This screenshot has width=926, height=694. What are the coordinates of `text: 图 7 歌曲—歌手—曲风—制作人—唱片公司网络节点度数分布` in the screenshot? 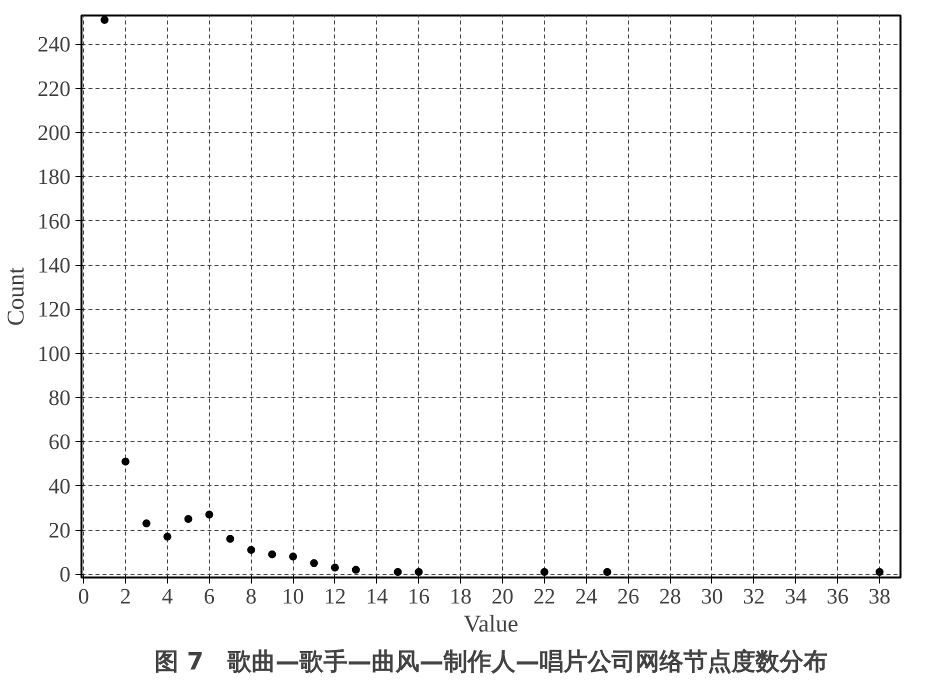 It's located at (491, 662).